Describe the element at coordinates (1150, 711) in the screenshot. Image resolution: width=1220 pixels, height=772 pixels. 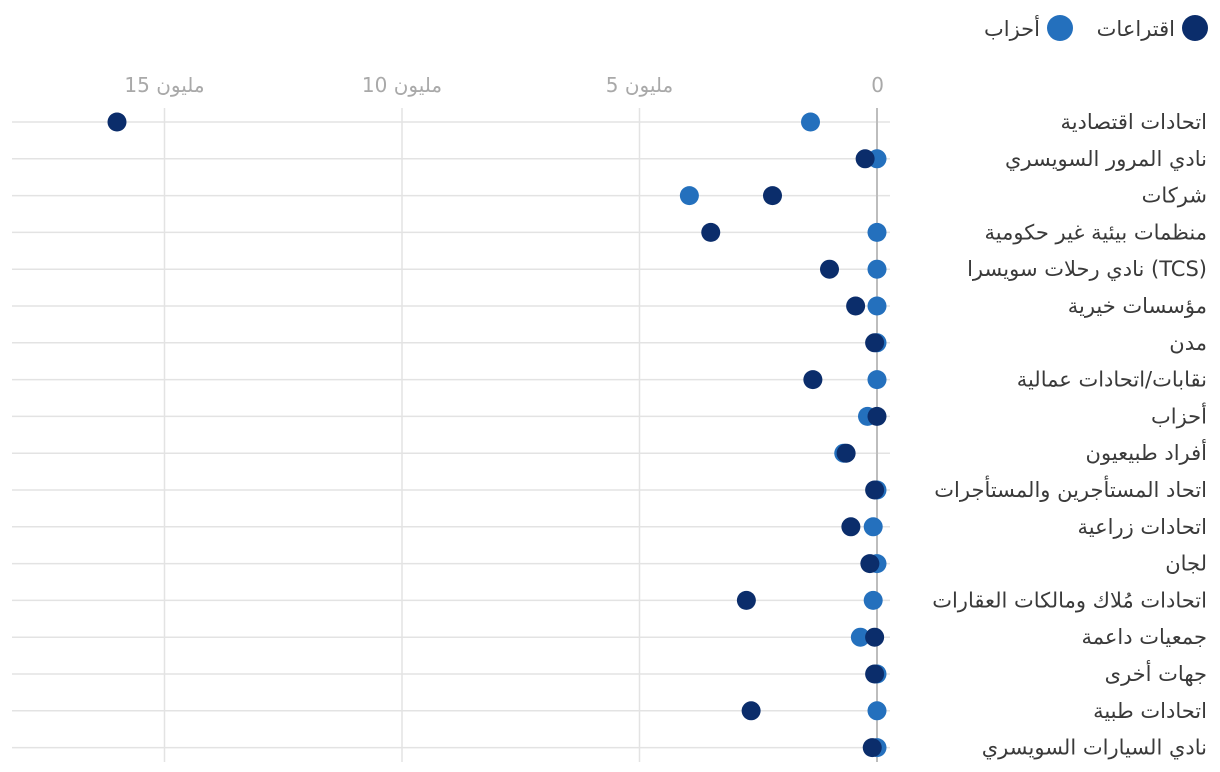
I see `category-label: اتحادات طبية` at that location.